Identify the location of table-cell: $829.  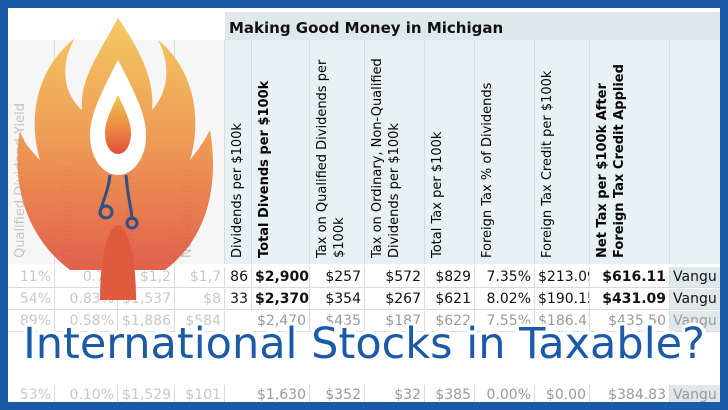
(450, 277).